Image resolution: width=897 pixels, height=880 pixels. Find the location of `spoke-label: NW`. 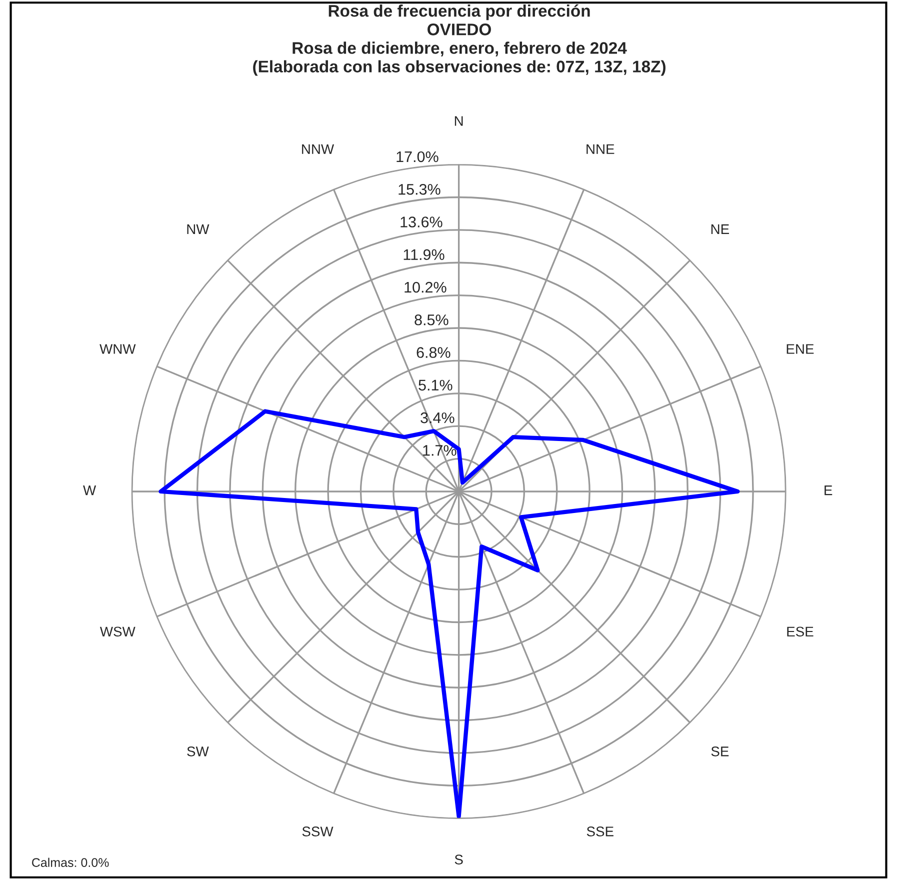

spoke-label: NW is located at coordinates (198, 229).